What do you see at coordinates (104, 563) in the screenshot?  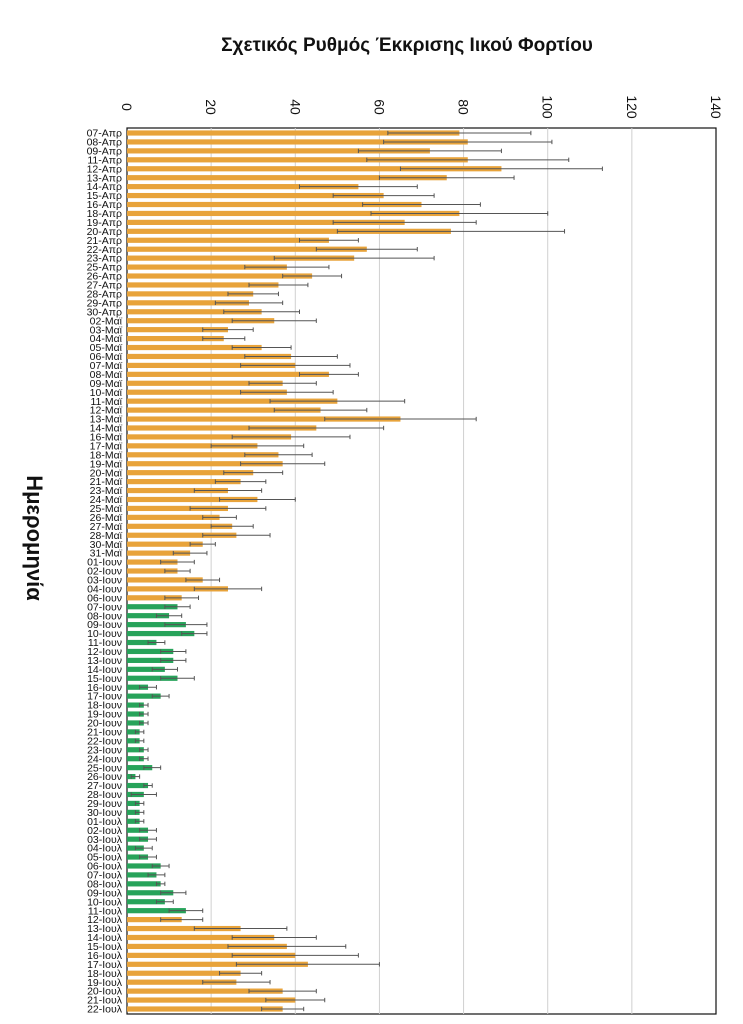 I see `date-tick-label: 01-Ιουν` at bounding box center [104, 563].